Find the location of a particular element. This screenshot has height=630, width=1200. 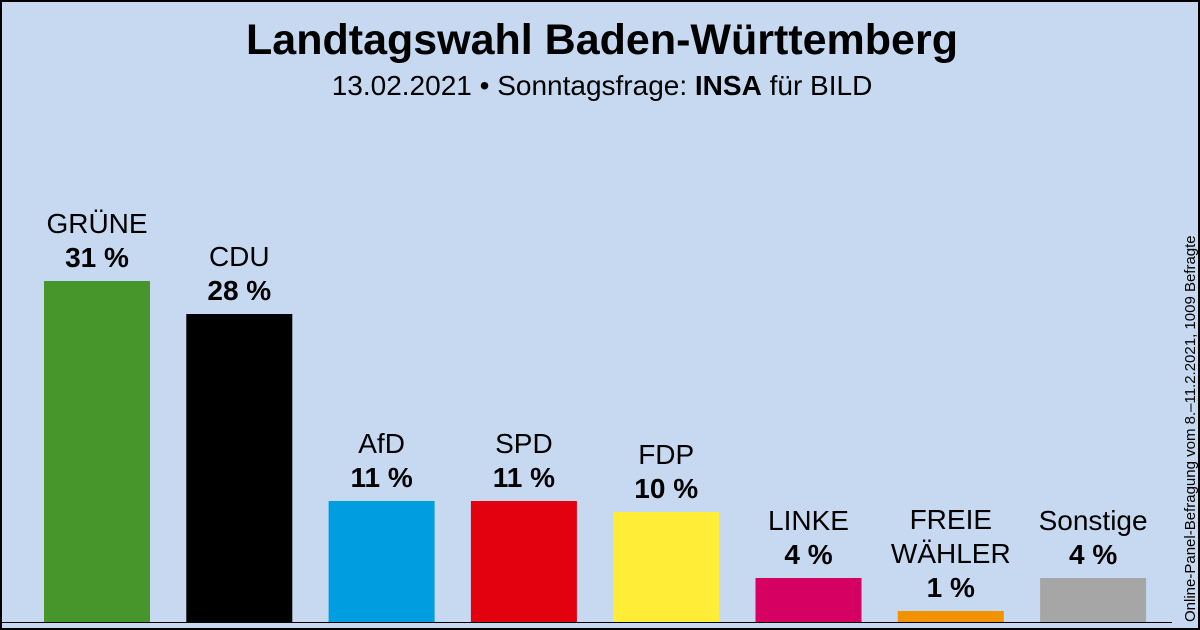

bar-category-label: LINKE is located at coordinates (808, 520).